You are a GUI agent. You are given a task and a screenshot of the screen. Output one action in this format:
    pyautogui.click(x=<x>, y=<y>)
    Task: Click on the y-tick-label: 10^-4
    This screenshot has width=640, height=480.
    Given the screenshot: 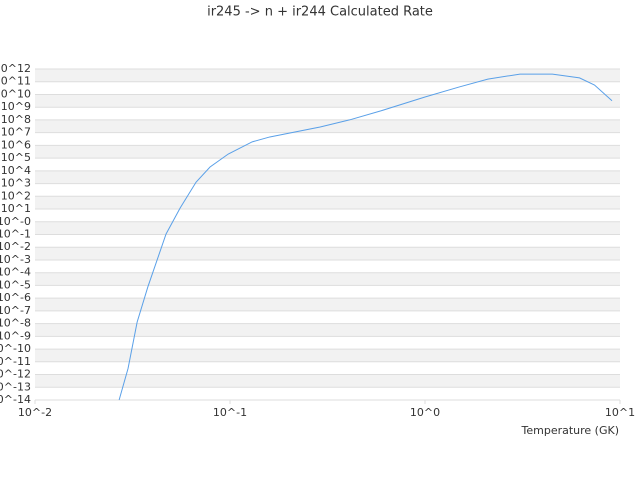 What is the action you would take?
    pyautogui.click(x=15, y=272)
    